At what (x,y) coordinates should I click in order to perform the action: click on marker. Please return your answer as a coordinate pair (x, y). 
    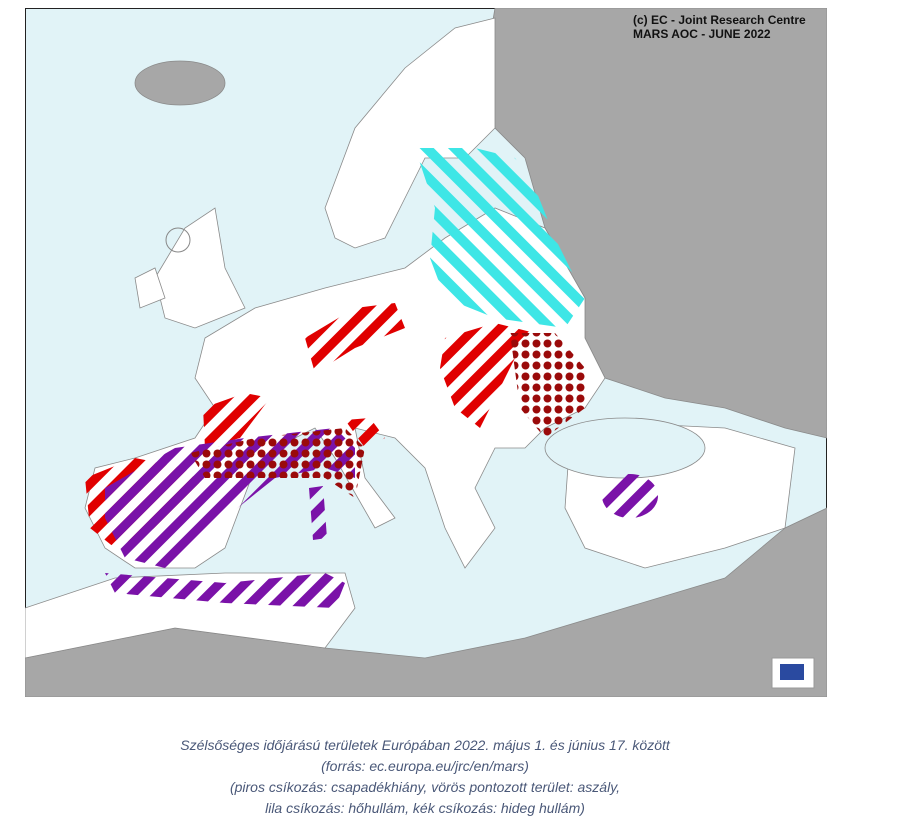
    Looking at the image, I should click on (178, 240).